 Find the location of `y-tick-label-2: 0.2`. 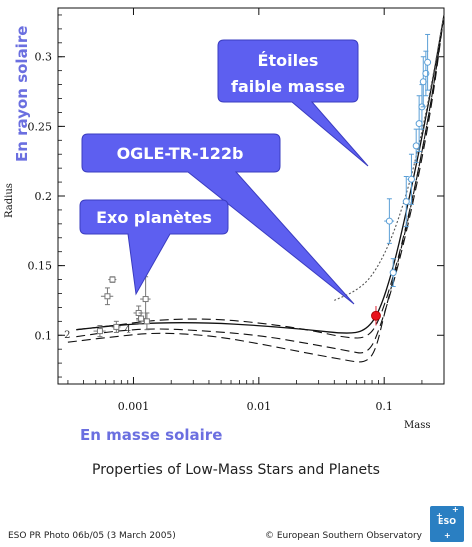

y-tick-label-2: 0.2 is located at coordinates (44, 196).